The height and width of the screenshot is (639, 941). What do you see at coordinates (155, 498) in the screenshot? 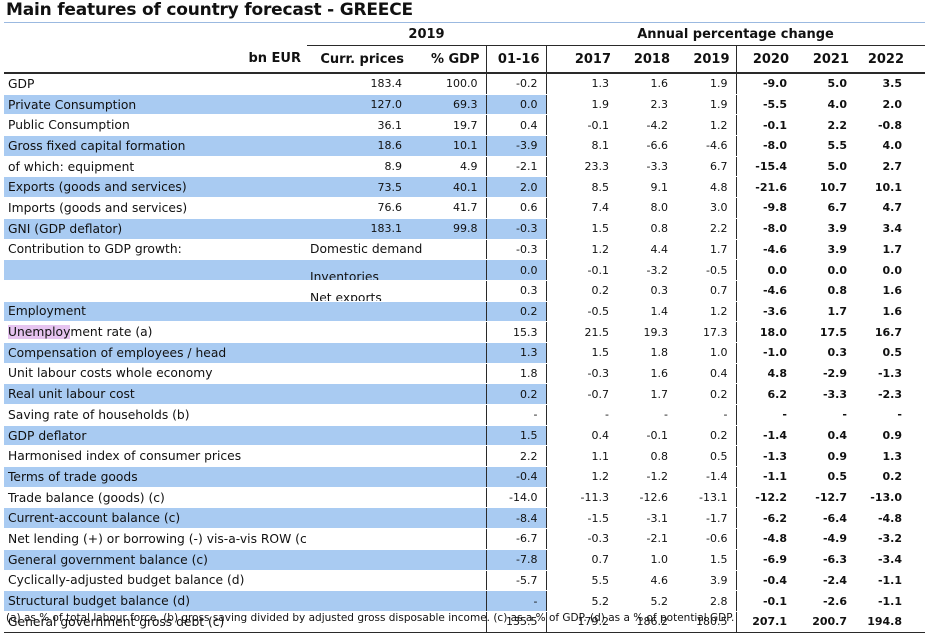
I see `row-label: Trade balance (goods) (c)` at bounding box center [155, 498].